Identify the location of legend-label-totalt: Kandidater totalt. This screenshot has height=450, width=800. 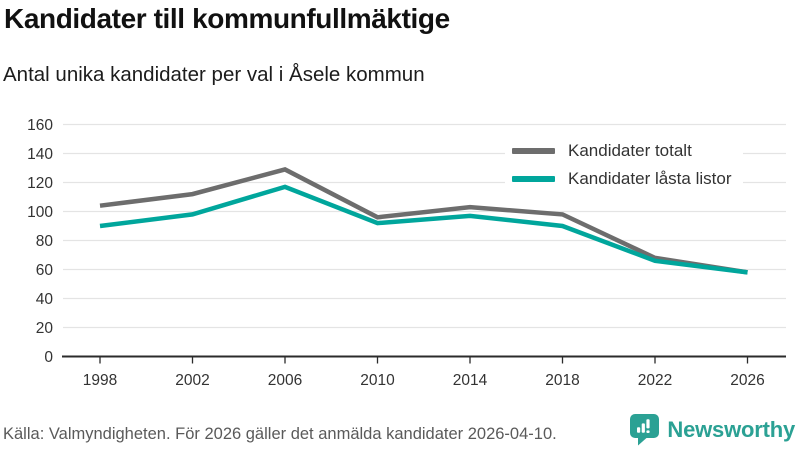
(630, 150).